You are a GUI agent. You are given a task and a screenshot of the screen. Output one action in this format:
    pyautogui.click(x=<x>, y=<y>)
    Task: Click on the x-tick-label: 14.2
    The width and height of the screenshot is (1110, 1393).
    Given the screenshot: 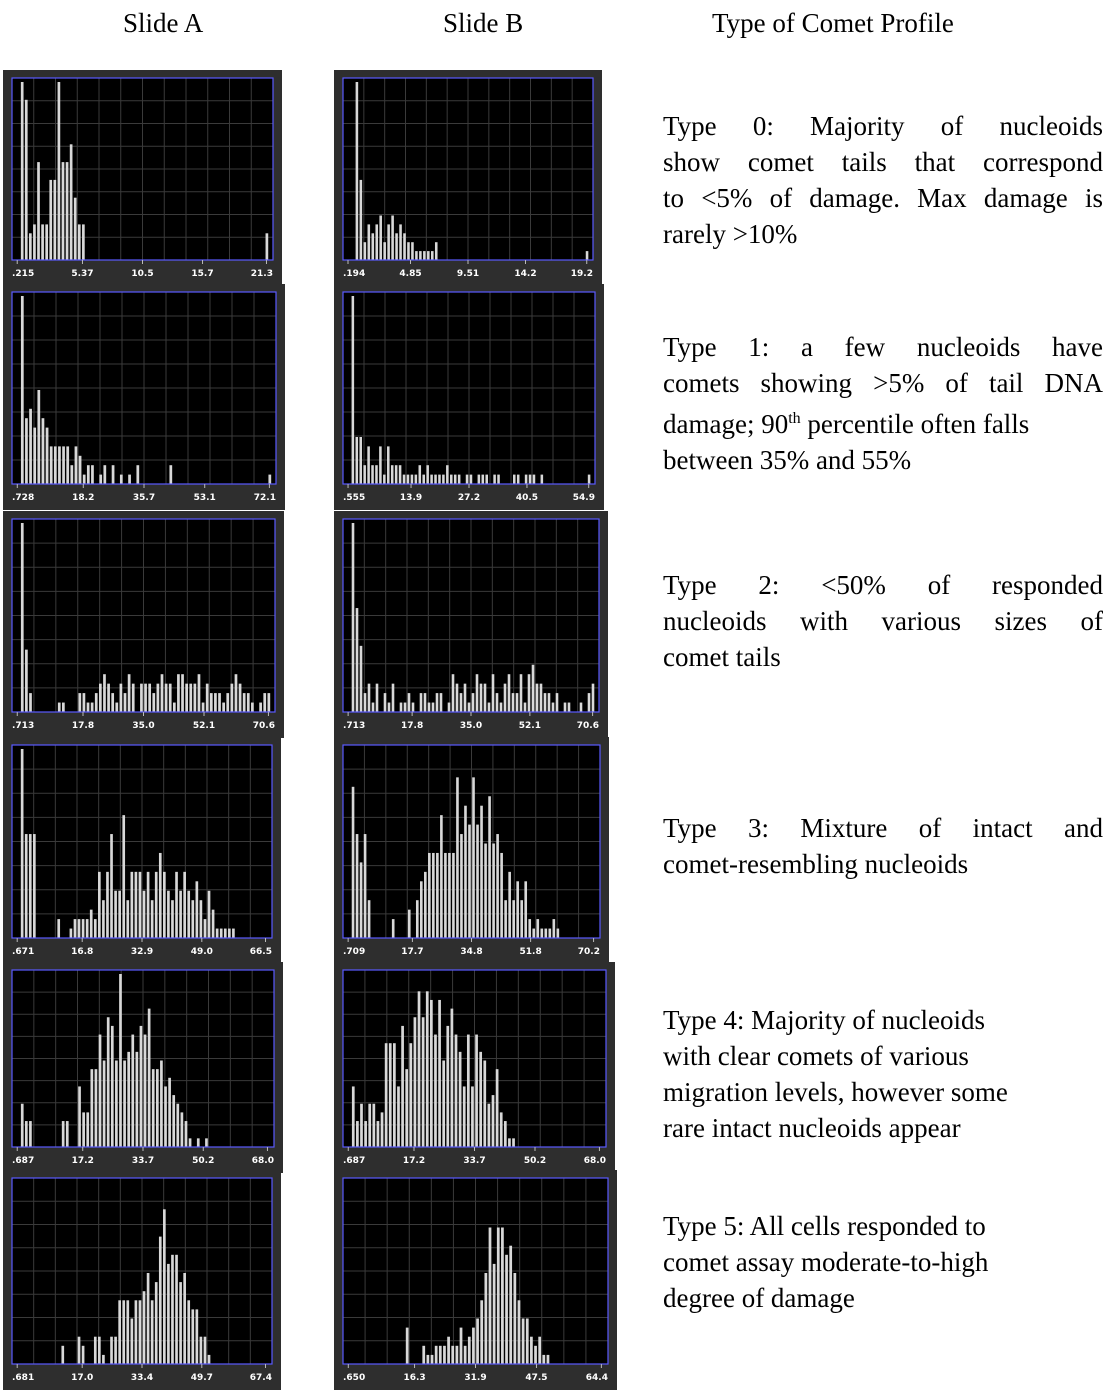 What is the action you would take?
    pyautogui.click(x=525, y=274)
    